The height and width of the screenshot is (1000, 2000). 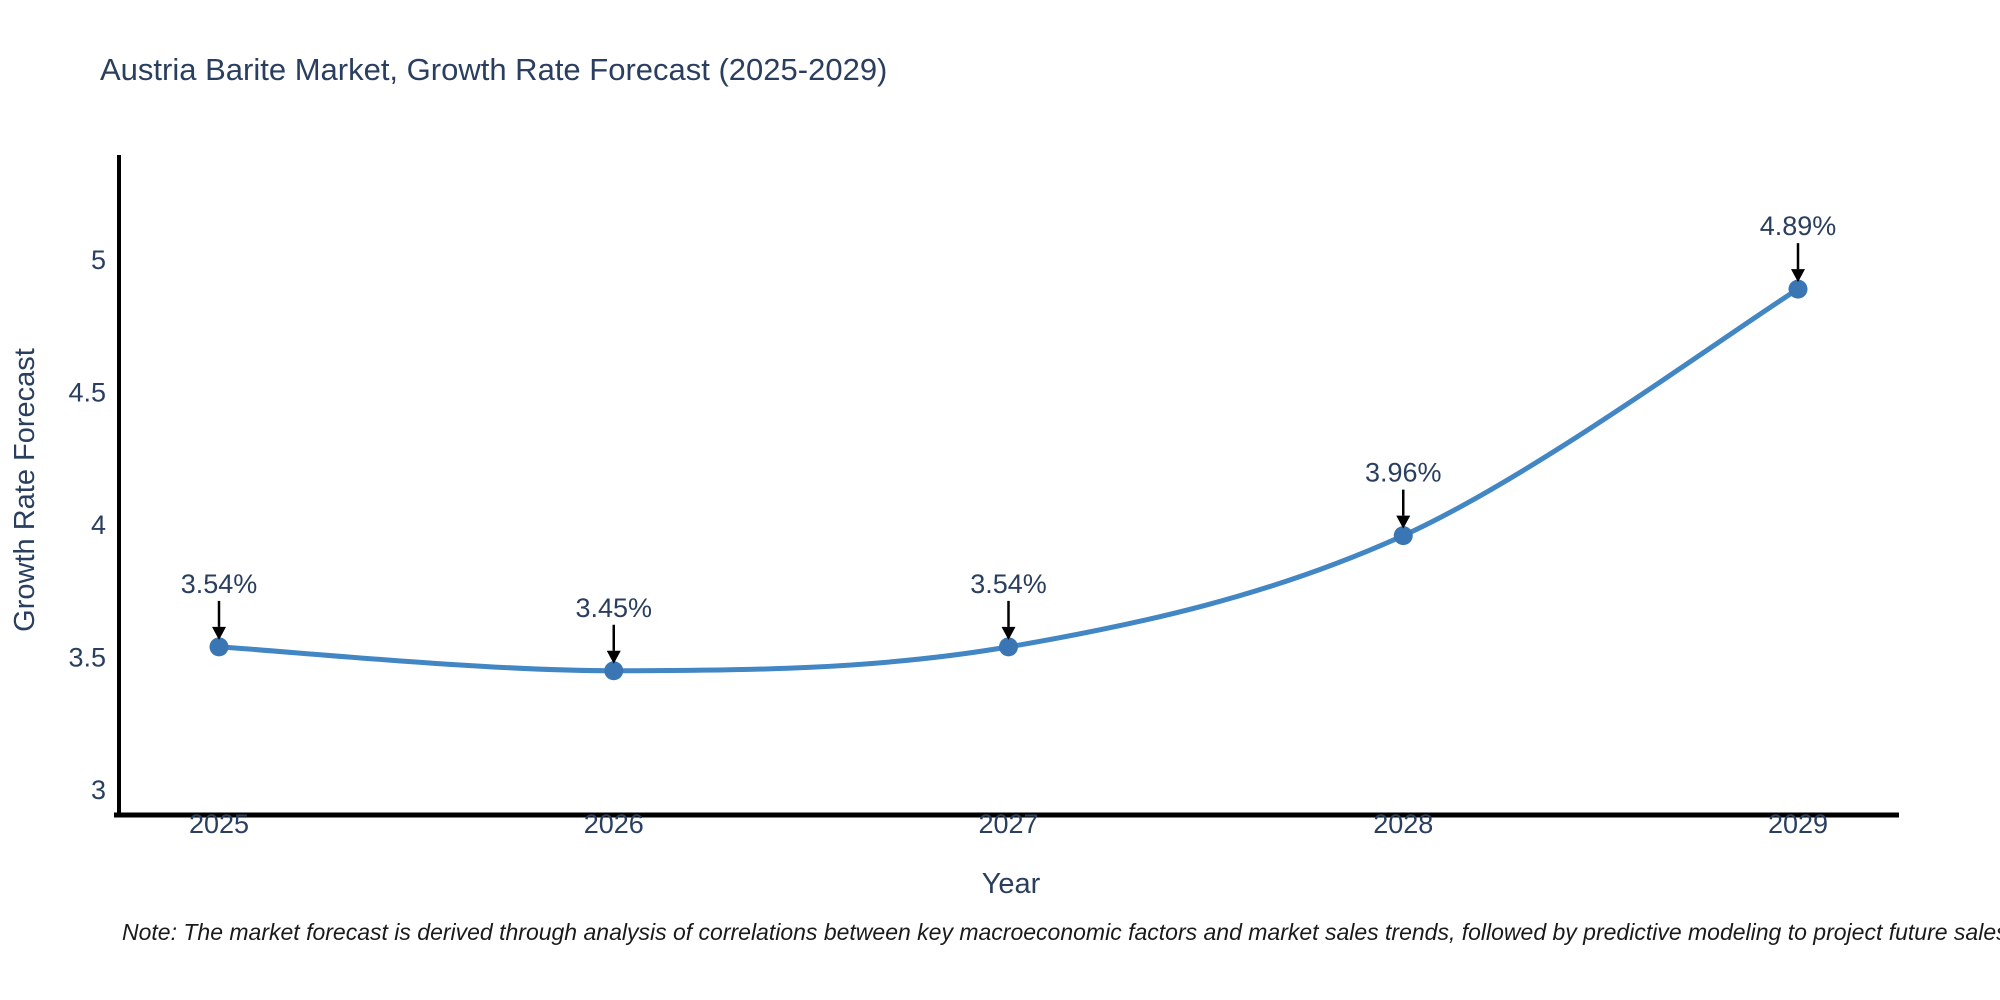 What do you see at coordinates (87, 525) in the screenshot?
I see `y-axis-tick-labels: 3 3.5 4 4.5 5` at bounding box center [87, 525].